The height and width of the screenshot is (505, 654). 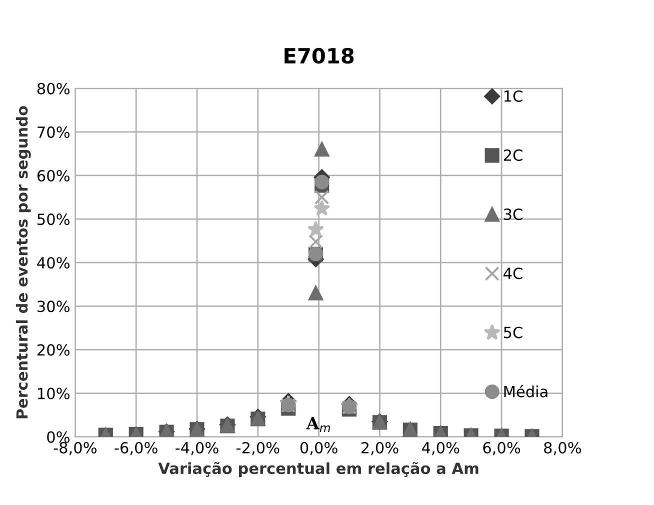 What do you see at coordinates (501, 449) in the screenshot?
I see `x-tick-label: 6,0%` at bounding box center [501, 449].